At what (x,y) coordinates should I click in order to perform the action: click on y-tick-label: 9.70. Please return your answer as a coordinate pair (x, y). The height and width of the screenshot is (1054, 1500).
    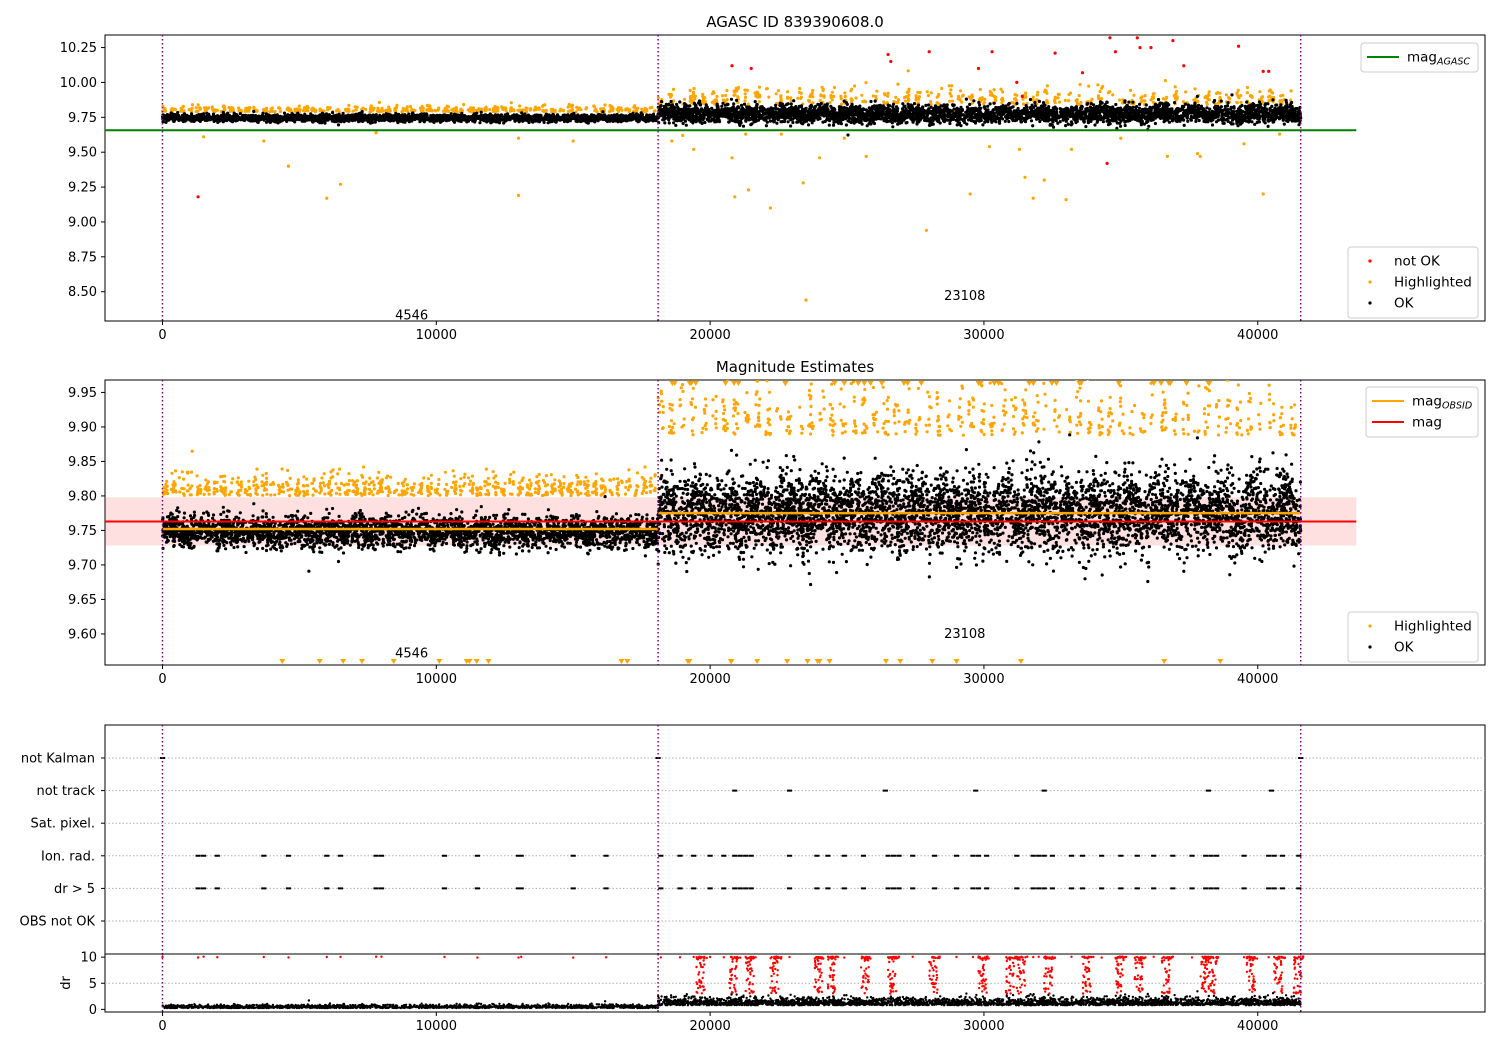
    Looking at the image, I should click on (82, 565).